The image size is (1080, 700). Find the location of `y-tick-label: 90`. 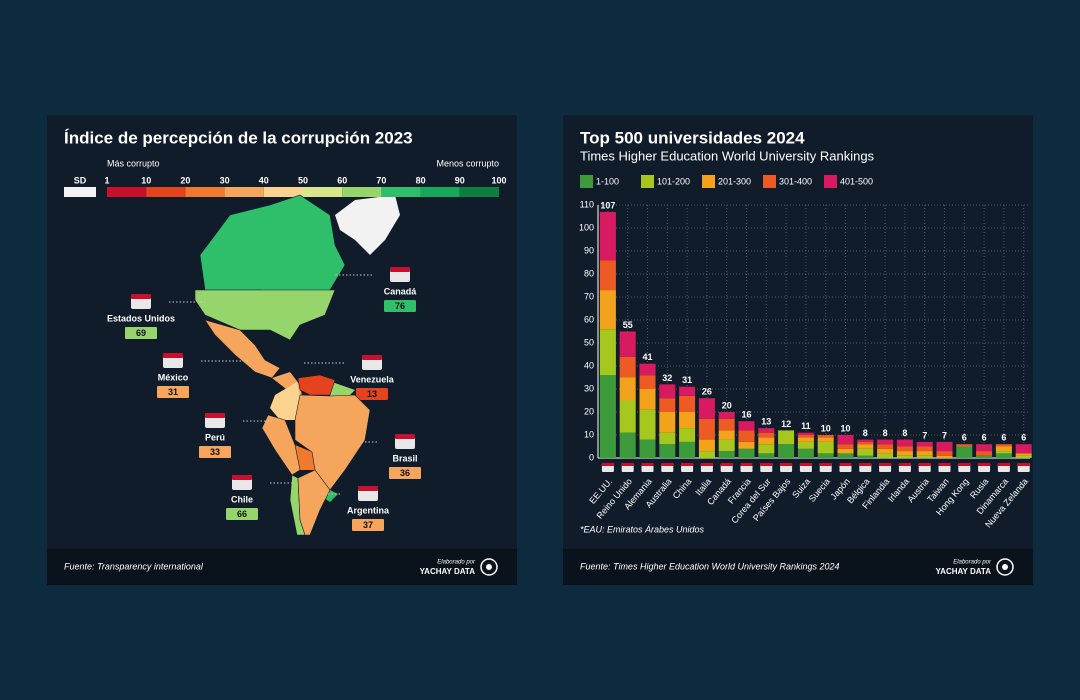

y-tick-label: 90 is located at coordinates (589, 250).